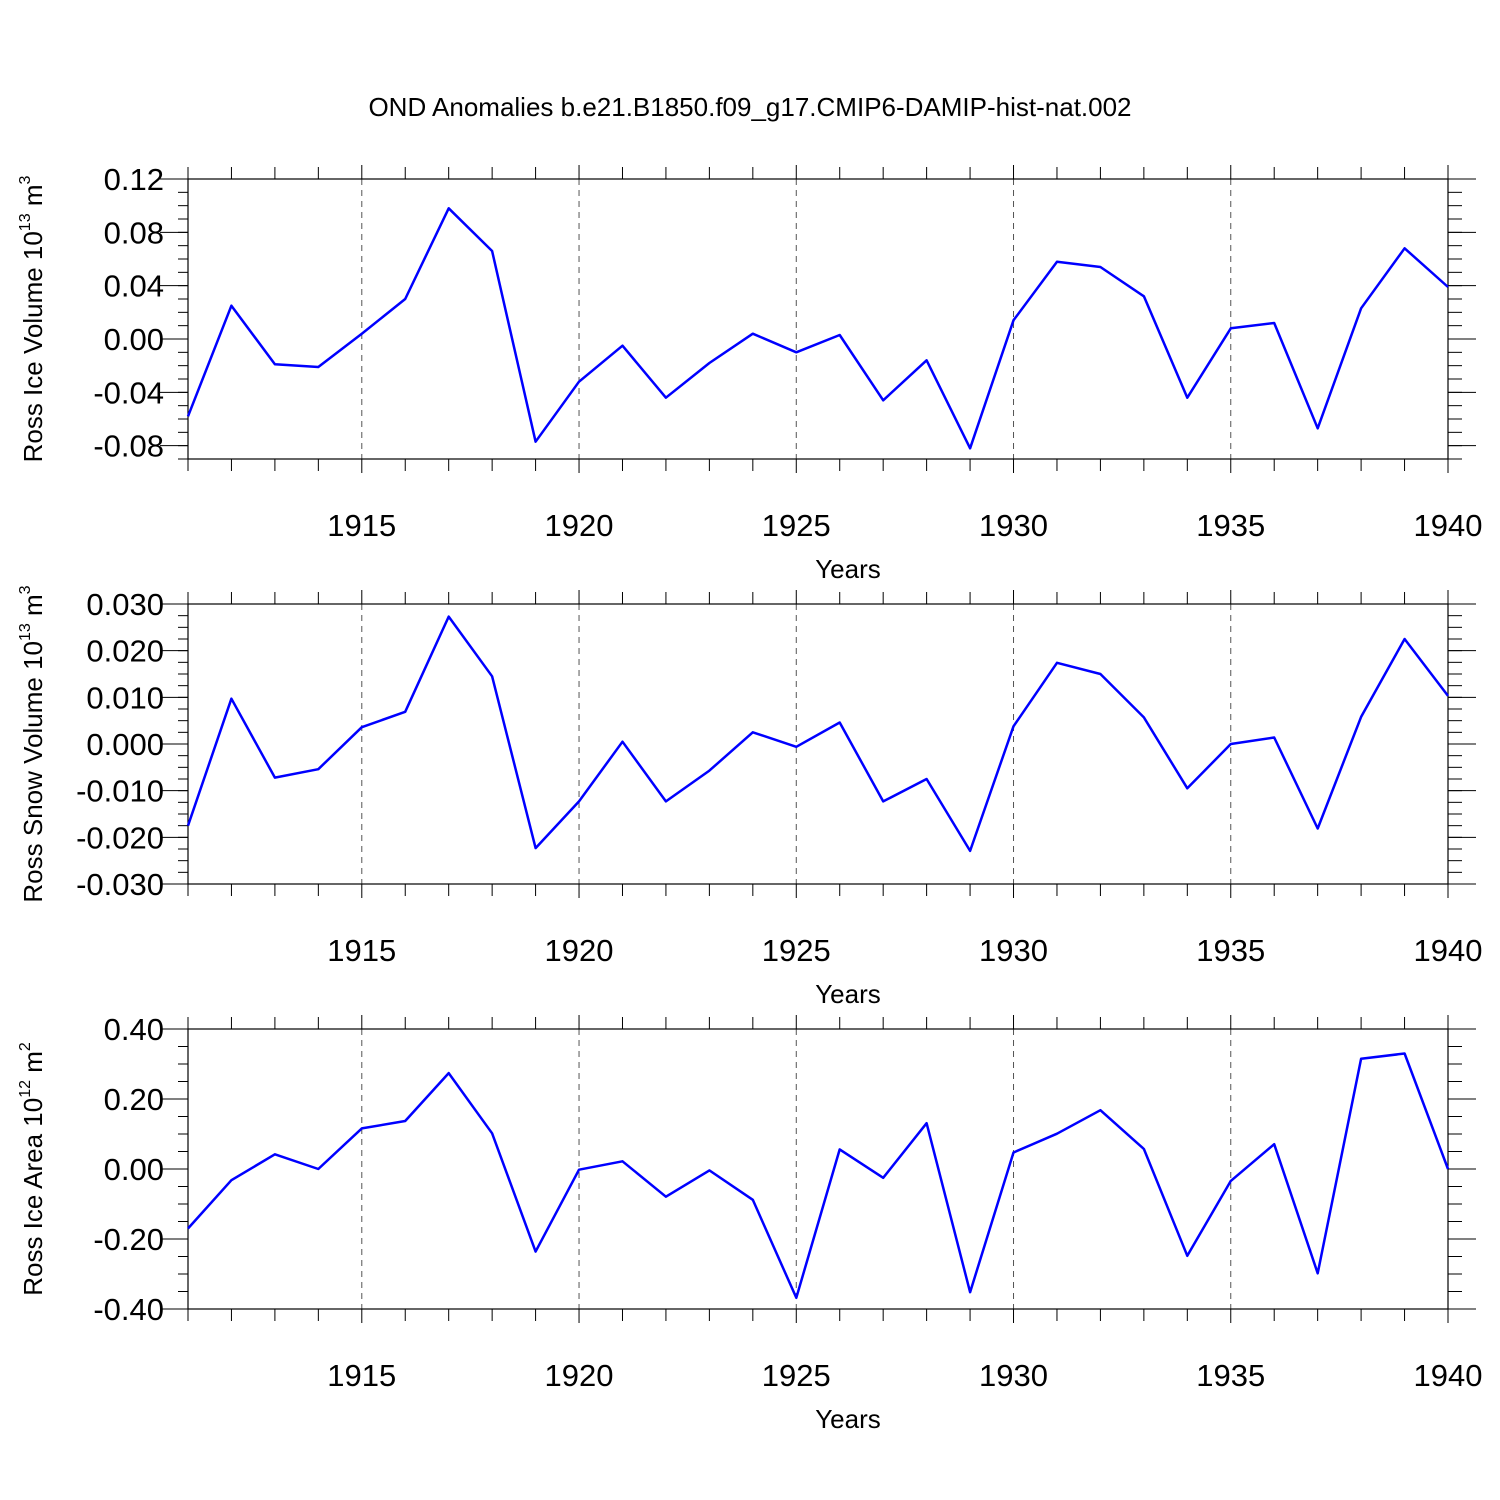  I want to click on y-axis-title: Ross Ice Area 1012 m2, so click(32, 1169).